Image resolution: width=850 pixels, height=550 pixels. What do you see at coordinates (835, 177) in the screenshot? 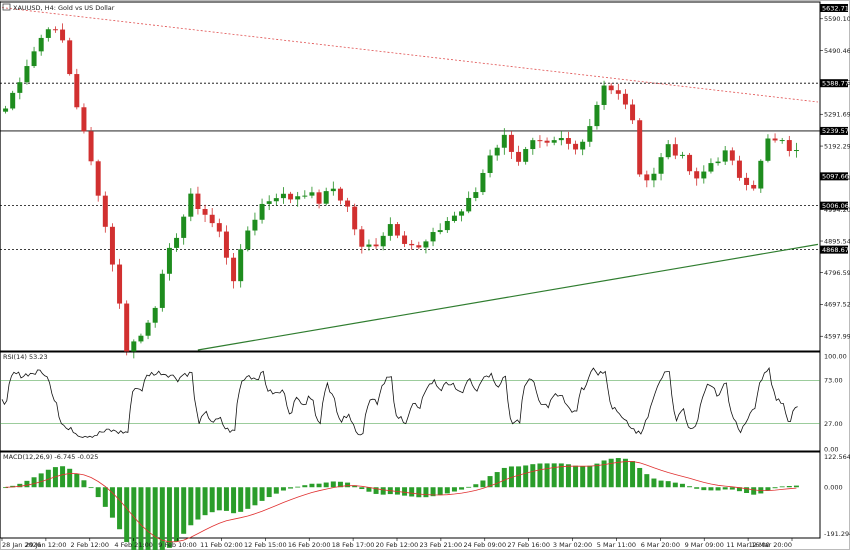
I see `svg-text: 5097.66` at bounding box center [835, 177].